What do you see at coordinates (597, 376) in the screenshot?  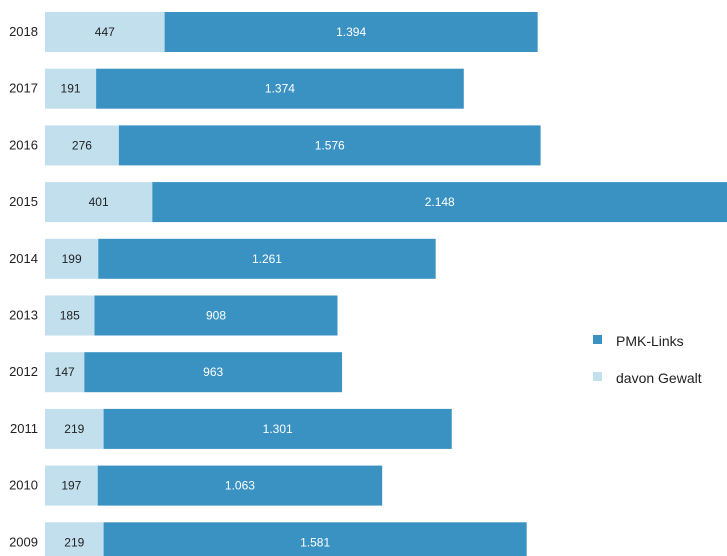 I see `legend-swatch-davon-gewalt` at bounding box center [597, 376].